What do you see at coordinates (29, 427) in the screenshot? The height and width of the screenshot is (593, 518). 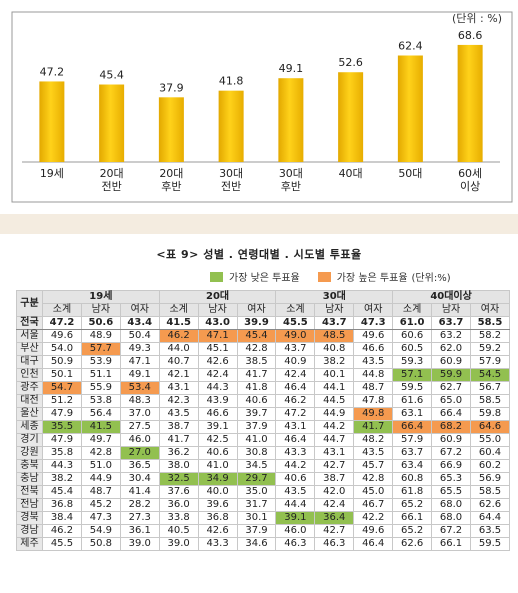 I see `region-cell: 세종` at bounding box center [29, 427].